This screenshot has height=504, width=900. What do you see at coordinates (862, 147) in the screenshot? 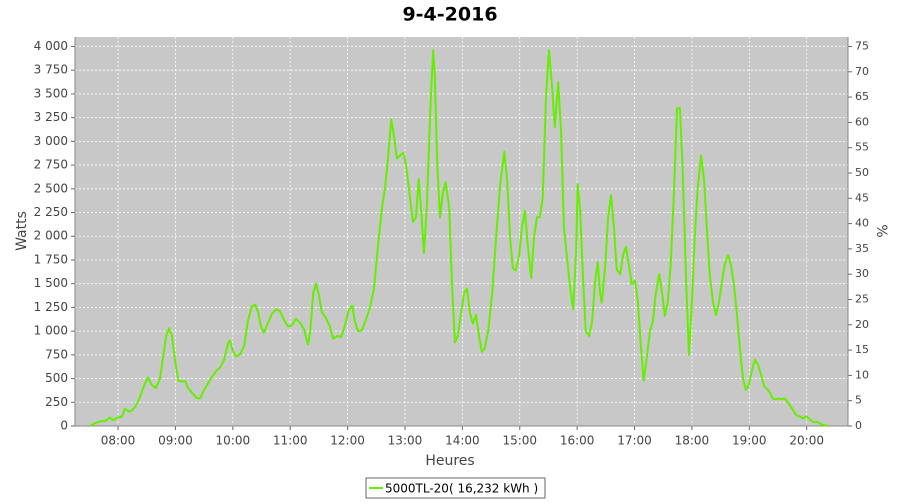
I see `y2-tick-label: 55` at bounding box center [862, 147].